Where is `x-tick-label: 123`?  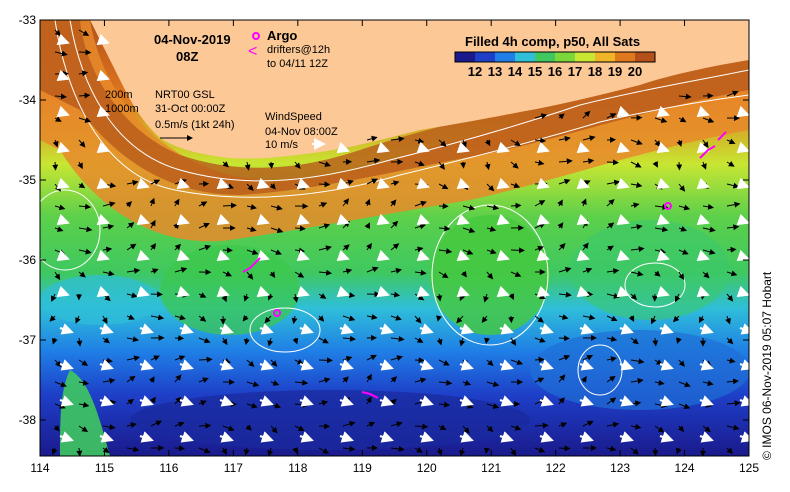 x-tick-label: 123 is located at coordinates (620, 468).